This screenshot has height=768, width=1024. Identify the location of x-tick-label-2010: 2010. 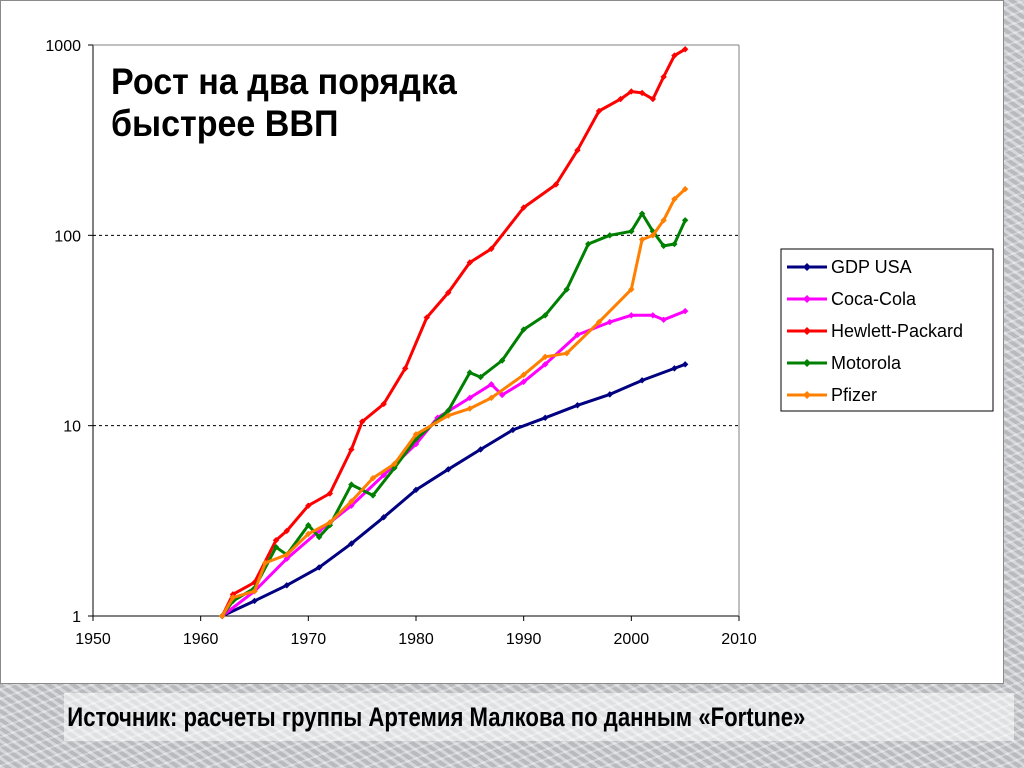
(739, 639).